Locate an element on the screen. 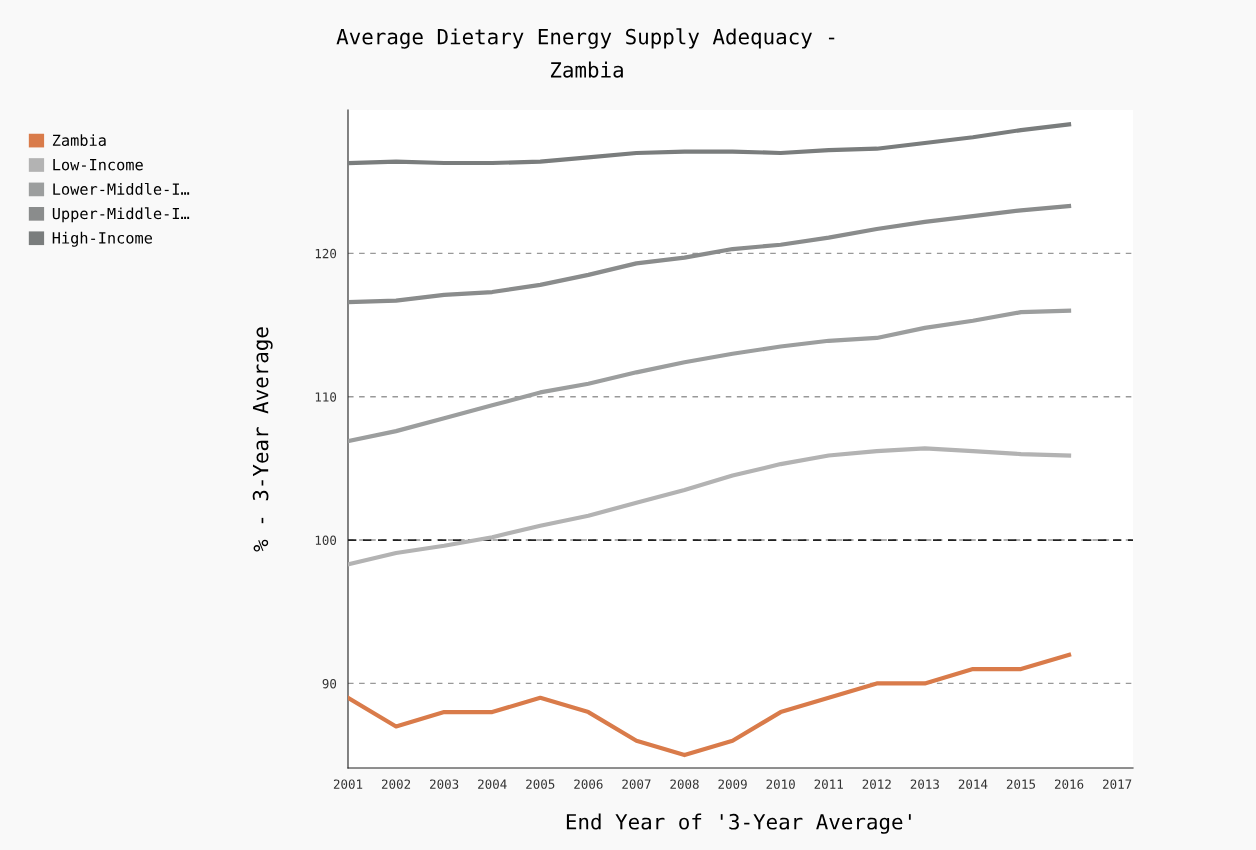 This screenshot has width=1256, height=850. y-axis-title: % - 3-Year Average is located at coordinates (262, 439).